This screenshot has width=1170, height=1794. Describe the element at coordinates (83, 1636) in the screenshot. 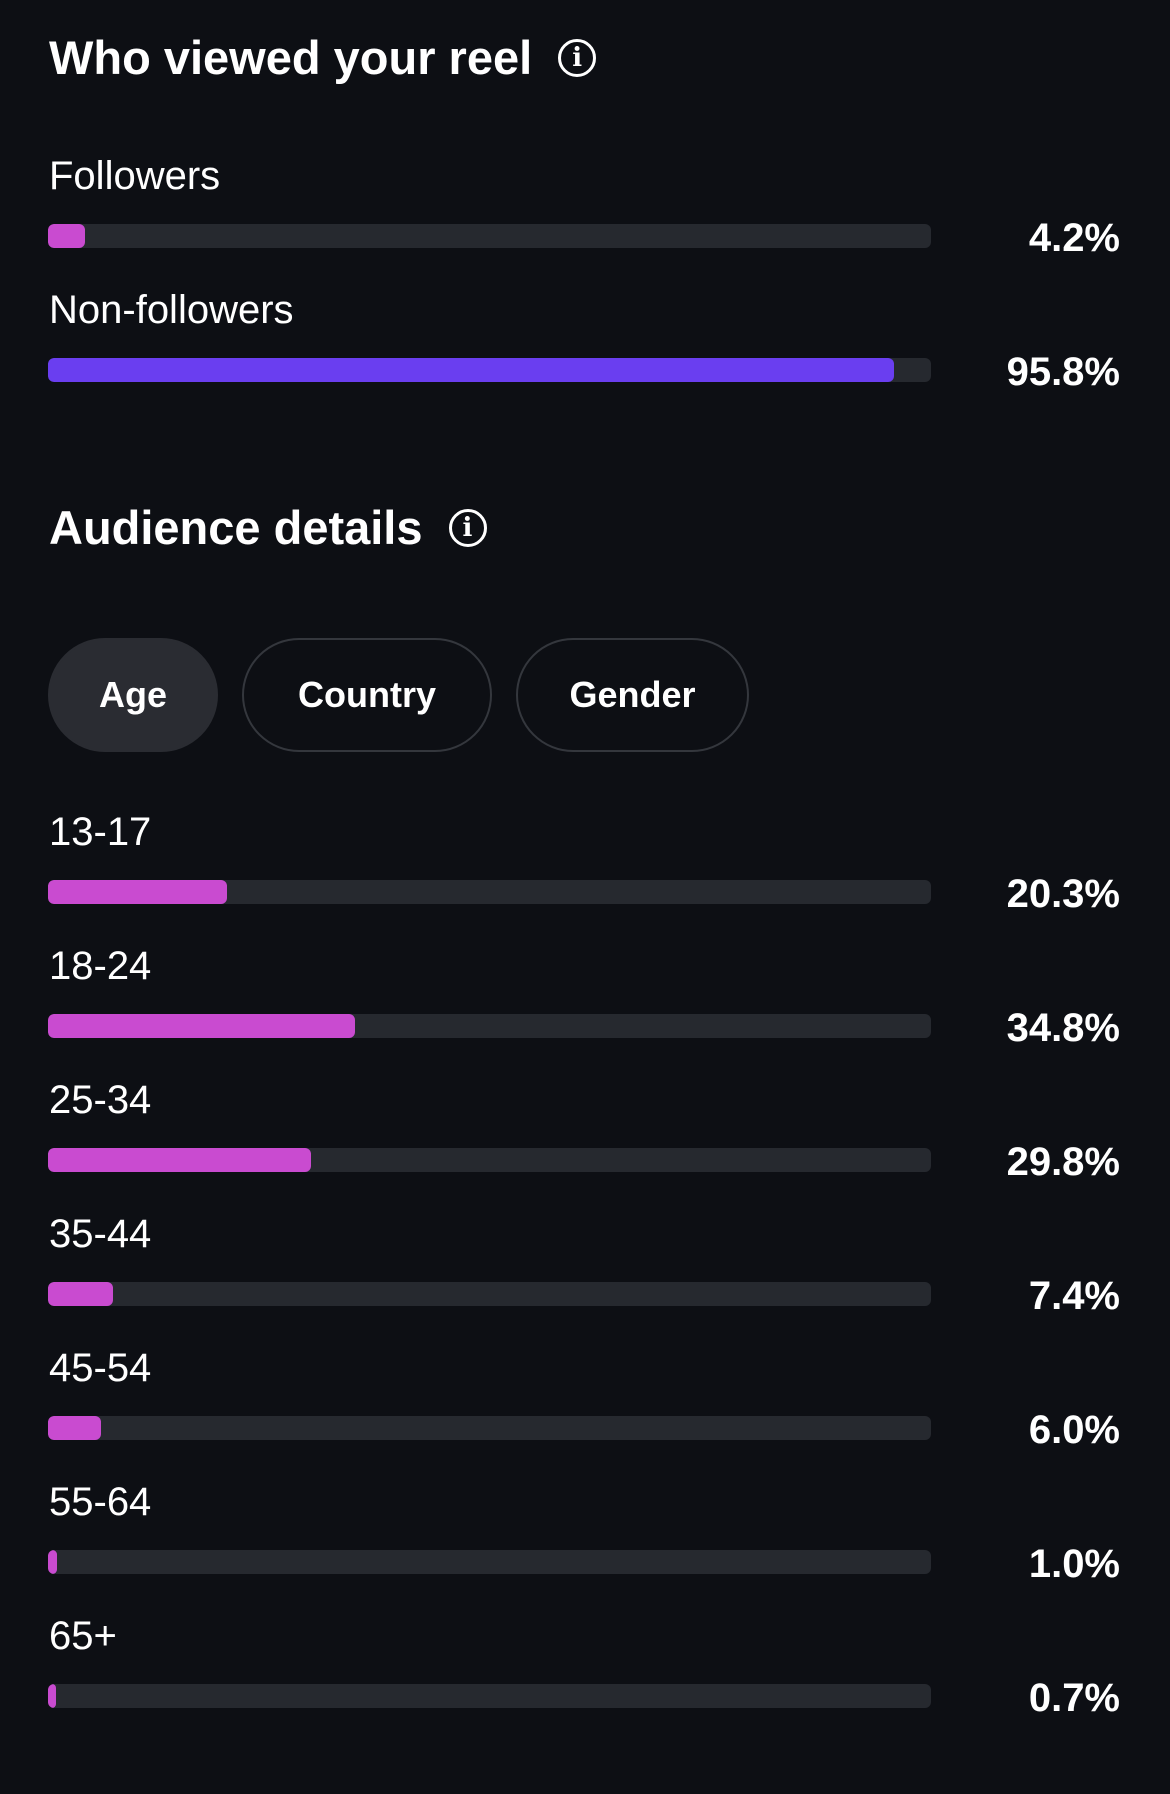

I see `age-row-label: 65+` at that location.